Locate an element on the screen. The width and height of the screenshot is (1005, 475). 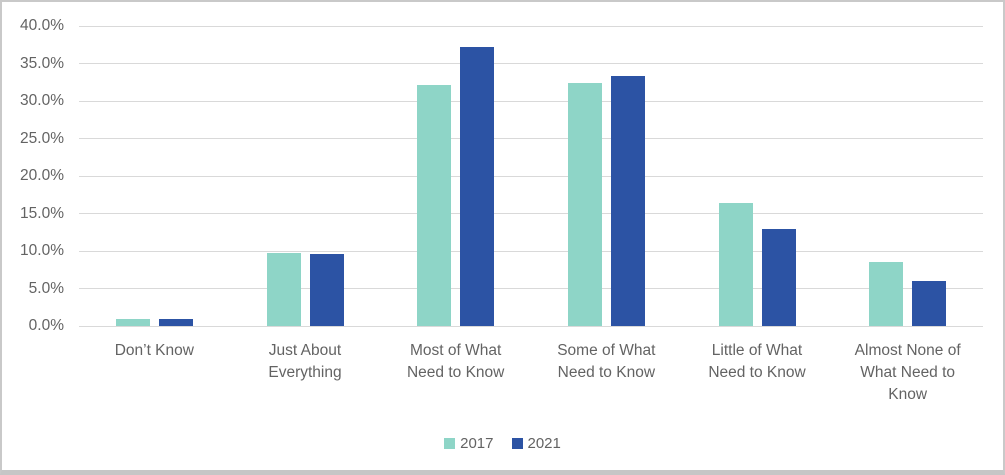
x-axis-category-label: Don’t Know is located at coordinates (154, 350).